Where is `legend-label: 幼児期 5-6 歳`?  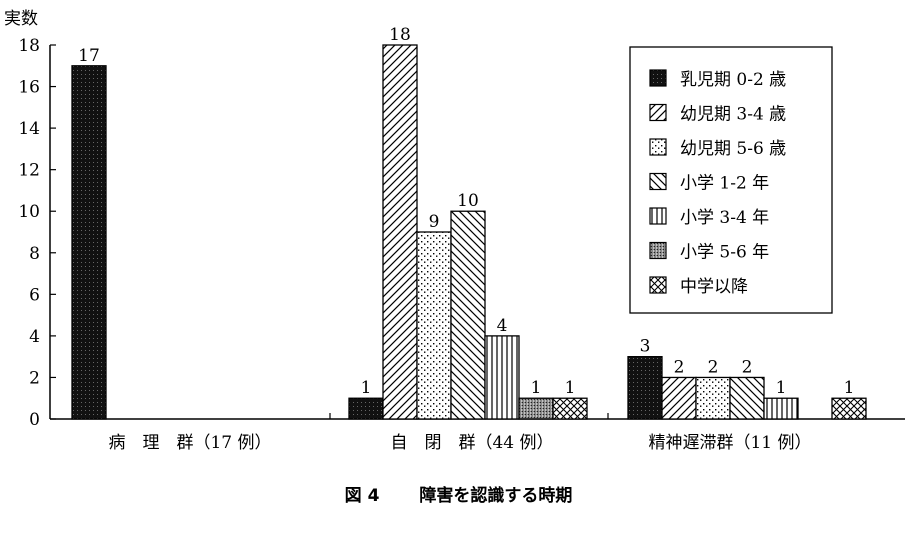 legend-label: 幼児期 5-6 歳 is located at coordinates (733, 149).